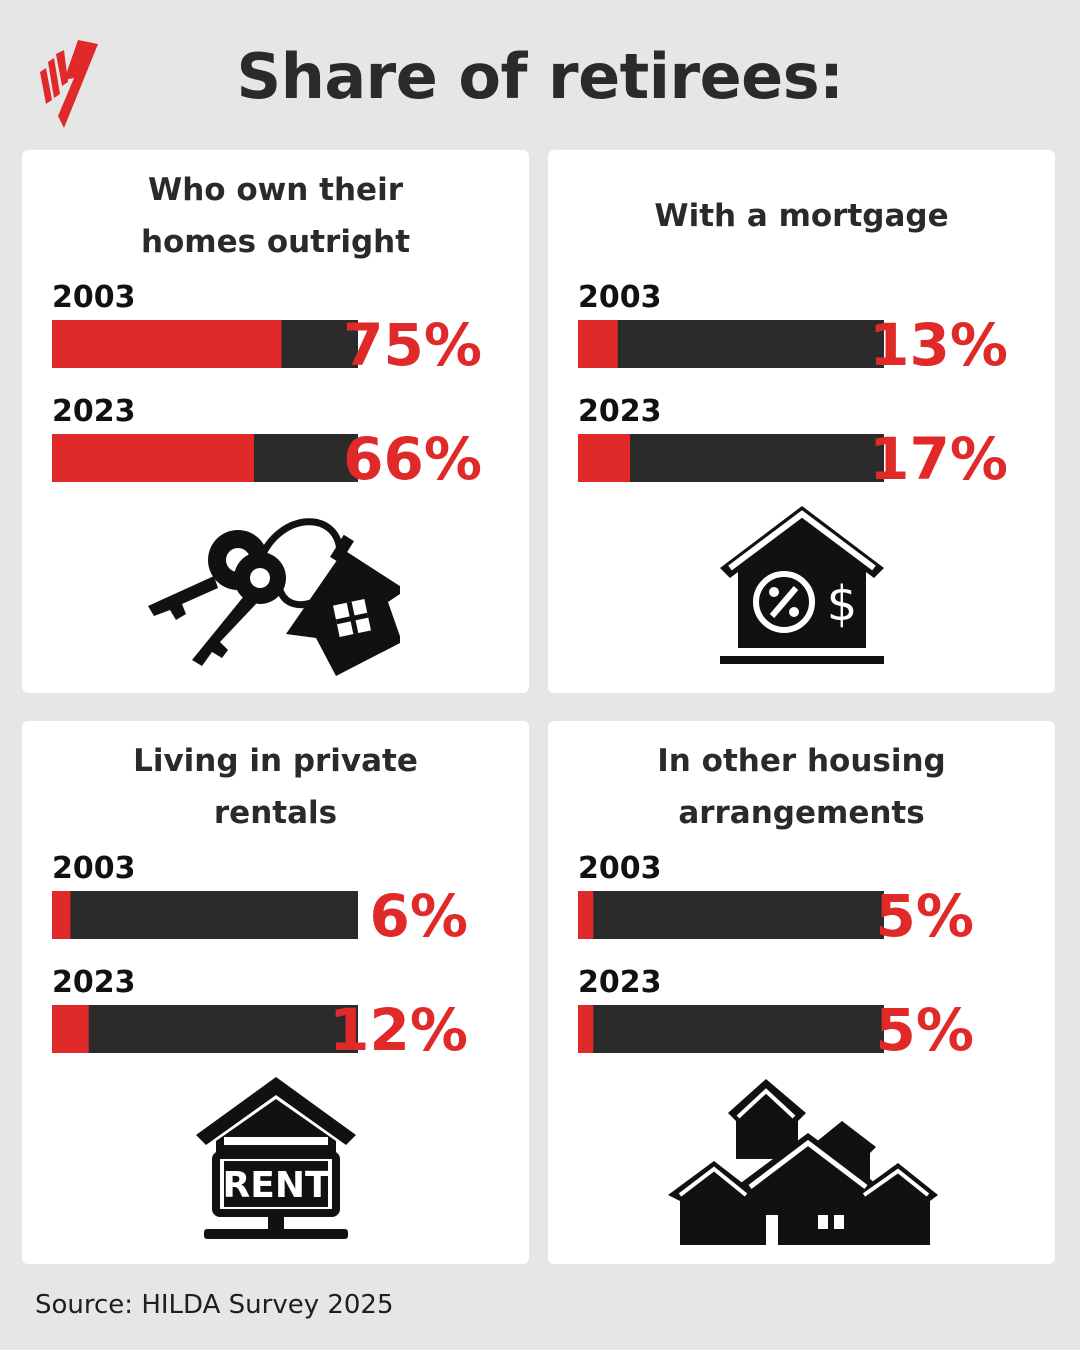  I want to click on chart-title: Who own their homes outright, so click(275, 216).